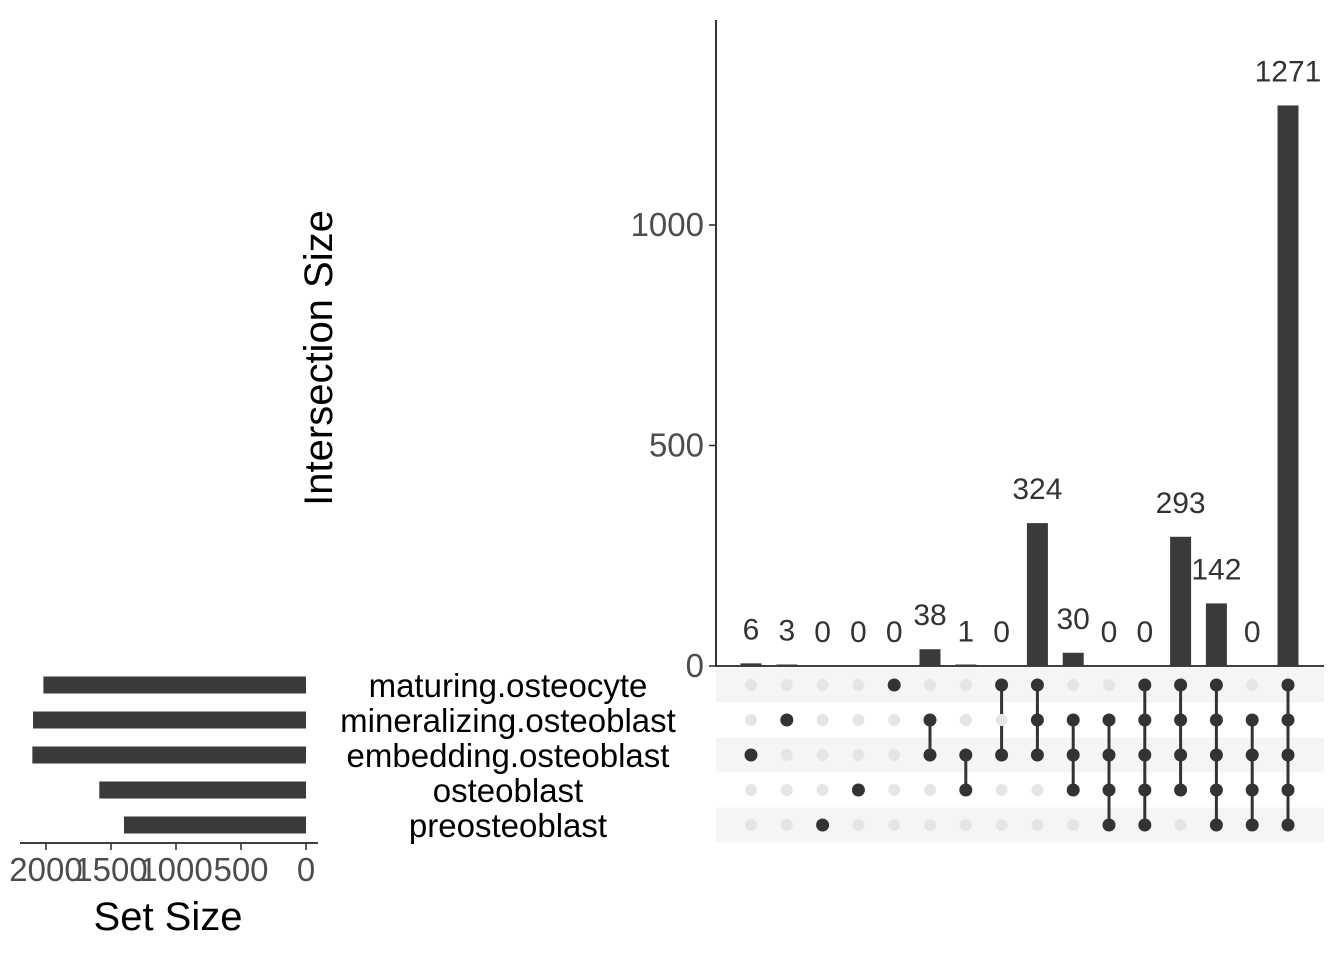  I want to click on set-label-4: preosteoblast, so click(508, 825).